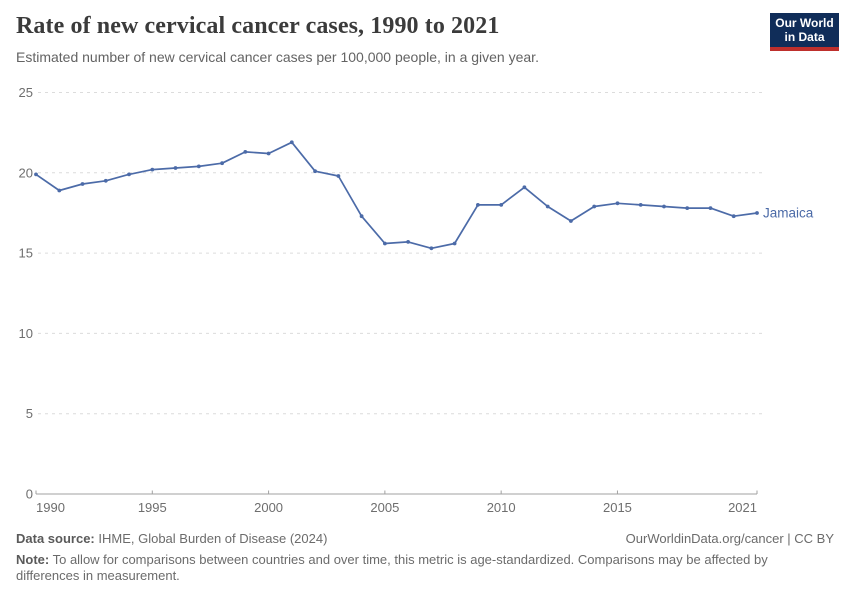 Image resolution: width=850 pixels, height=600 pixels. What do you see at coordinates (742, 507) in the screenshot?
I see `x-tick-label: 2021` at bounding box center [742, 507].